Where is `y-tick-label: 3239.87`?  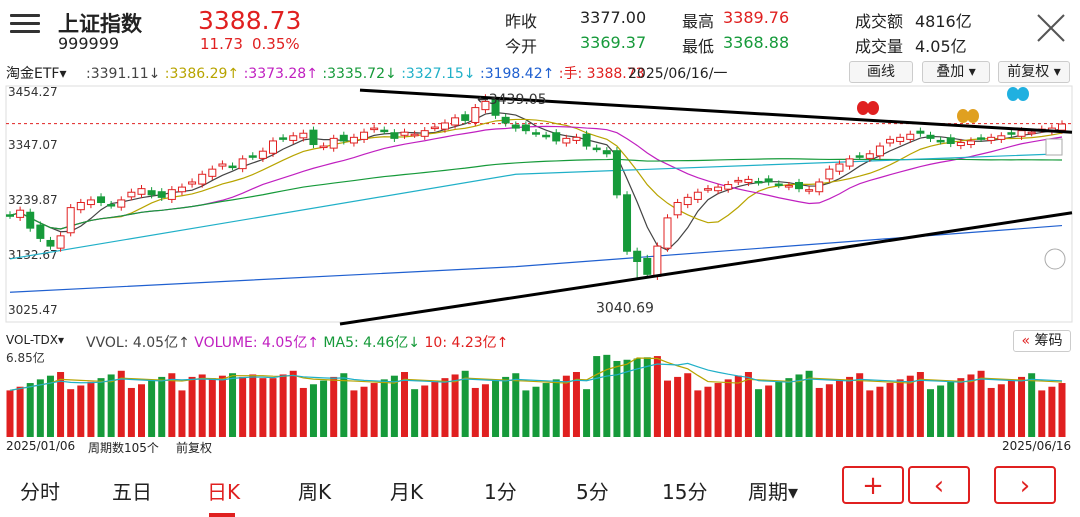 y-tick-label: 3239.87 is located at coordinates (33, 200).